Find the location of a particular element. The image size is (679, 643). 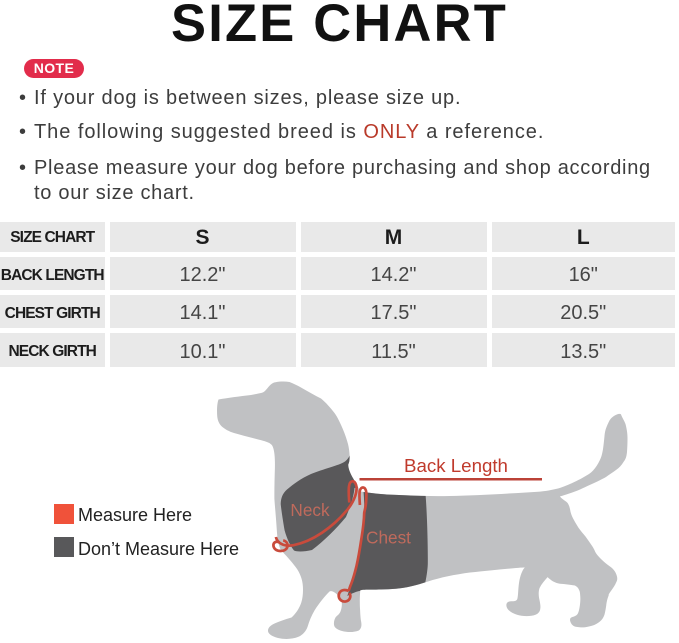

svg-text: Neck is located at coordinates (310, 510).